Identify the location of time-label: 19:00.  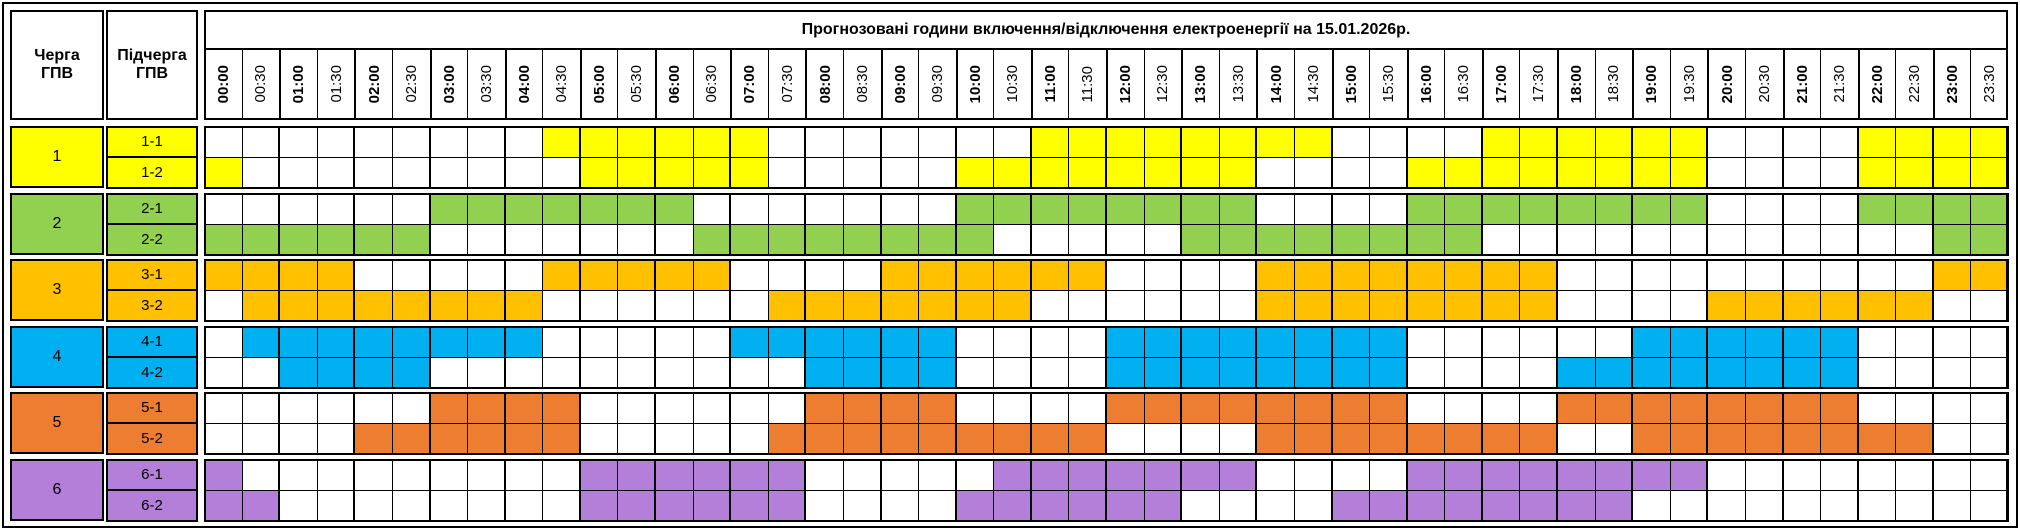
(1651, 84).